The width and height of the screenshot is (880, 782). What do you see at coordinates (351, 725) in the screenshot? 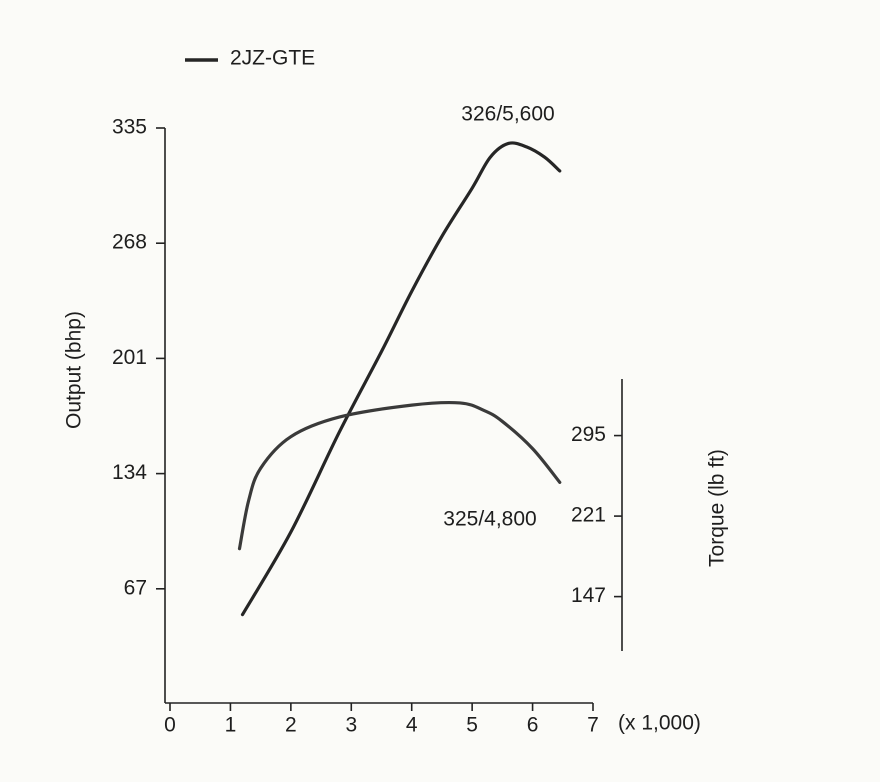
I see `x-tick-label: 3` at bounding box center [351, 725].